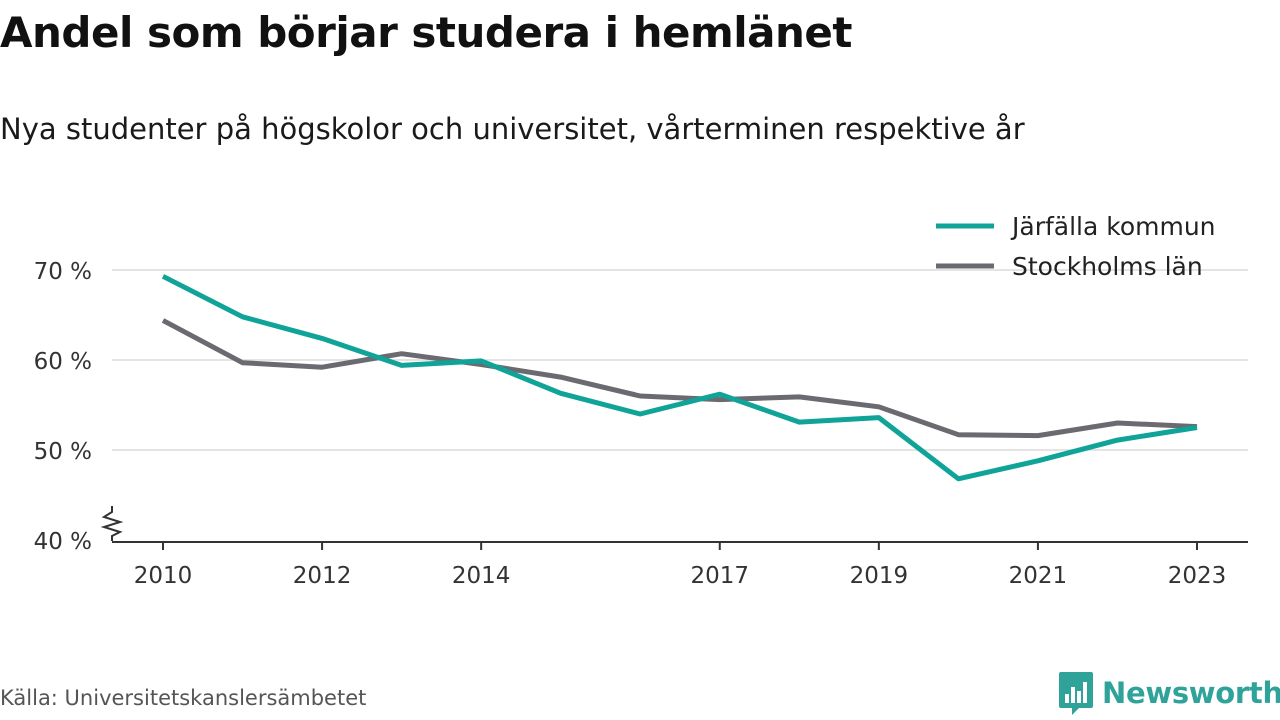 The image size is (1280, 720). I want to click on axes, so click(674, 528).